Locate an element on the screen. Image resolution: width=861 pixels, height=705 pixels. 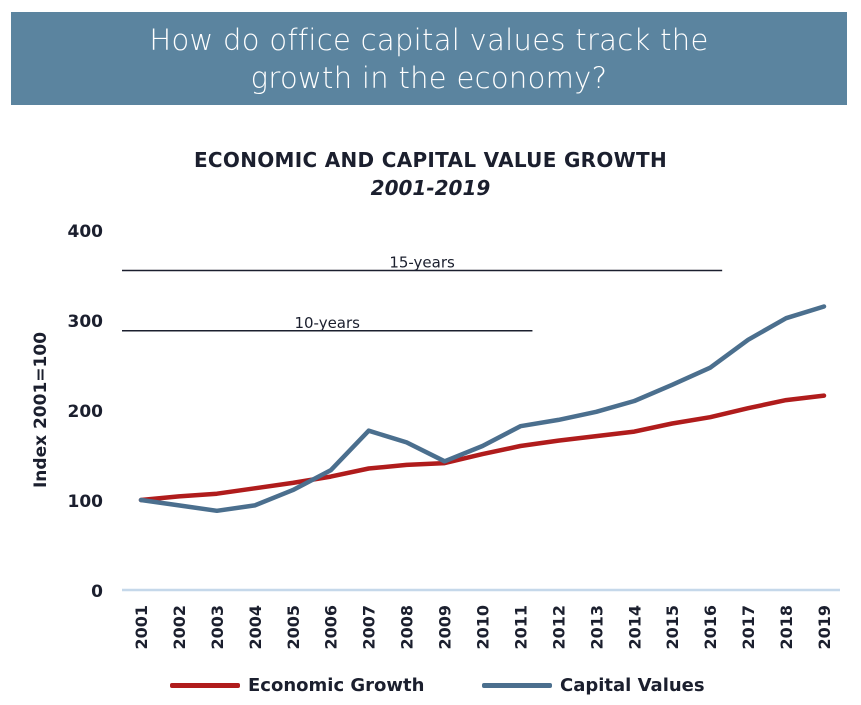
y-axis-label: Index 2001=100 is located at coordinates (41, 410).